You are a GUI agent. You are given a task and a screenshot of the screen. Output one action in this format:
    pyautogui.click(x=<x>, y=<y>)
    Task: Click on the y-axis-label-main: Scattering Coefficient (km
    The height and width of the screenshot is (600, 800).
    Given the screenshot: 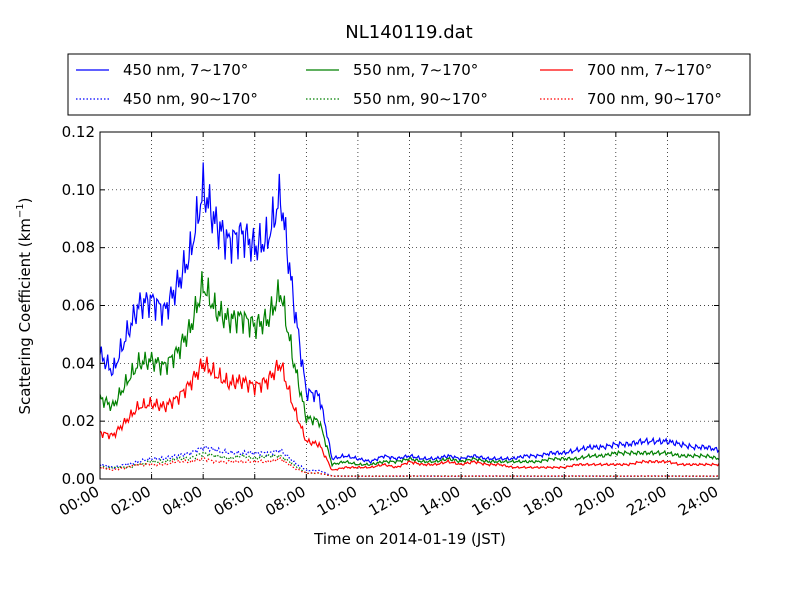 What is the action you would take?
    pyautogui.click(x=25, y=316)
    